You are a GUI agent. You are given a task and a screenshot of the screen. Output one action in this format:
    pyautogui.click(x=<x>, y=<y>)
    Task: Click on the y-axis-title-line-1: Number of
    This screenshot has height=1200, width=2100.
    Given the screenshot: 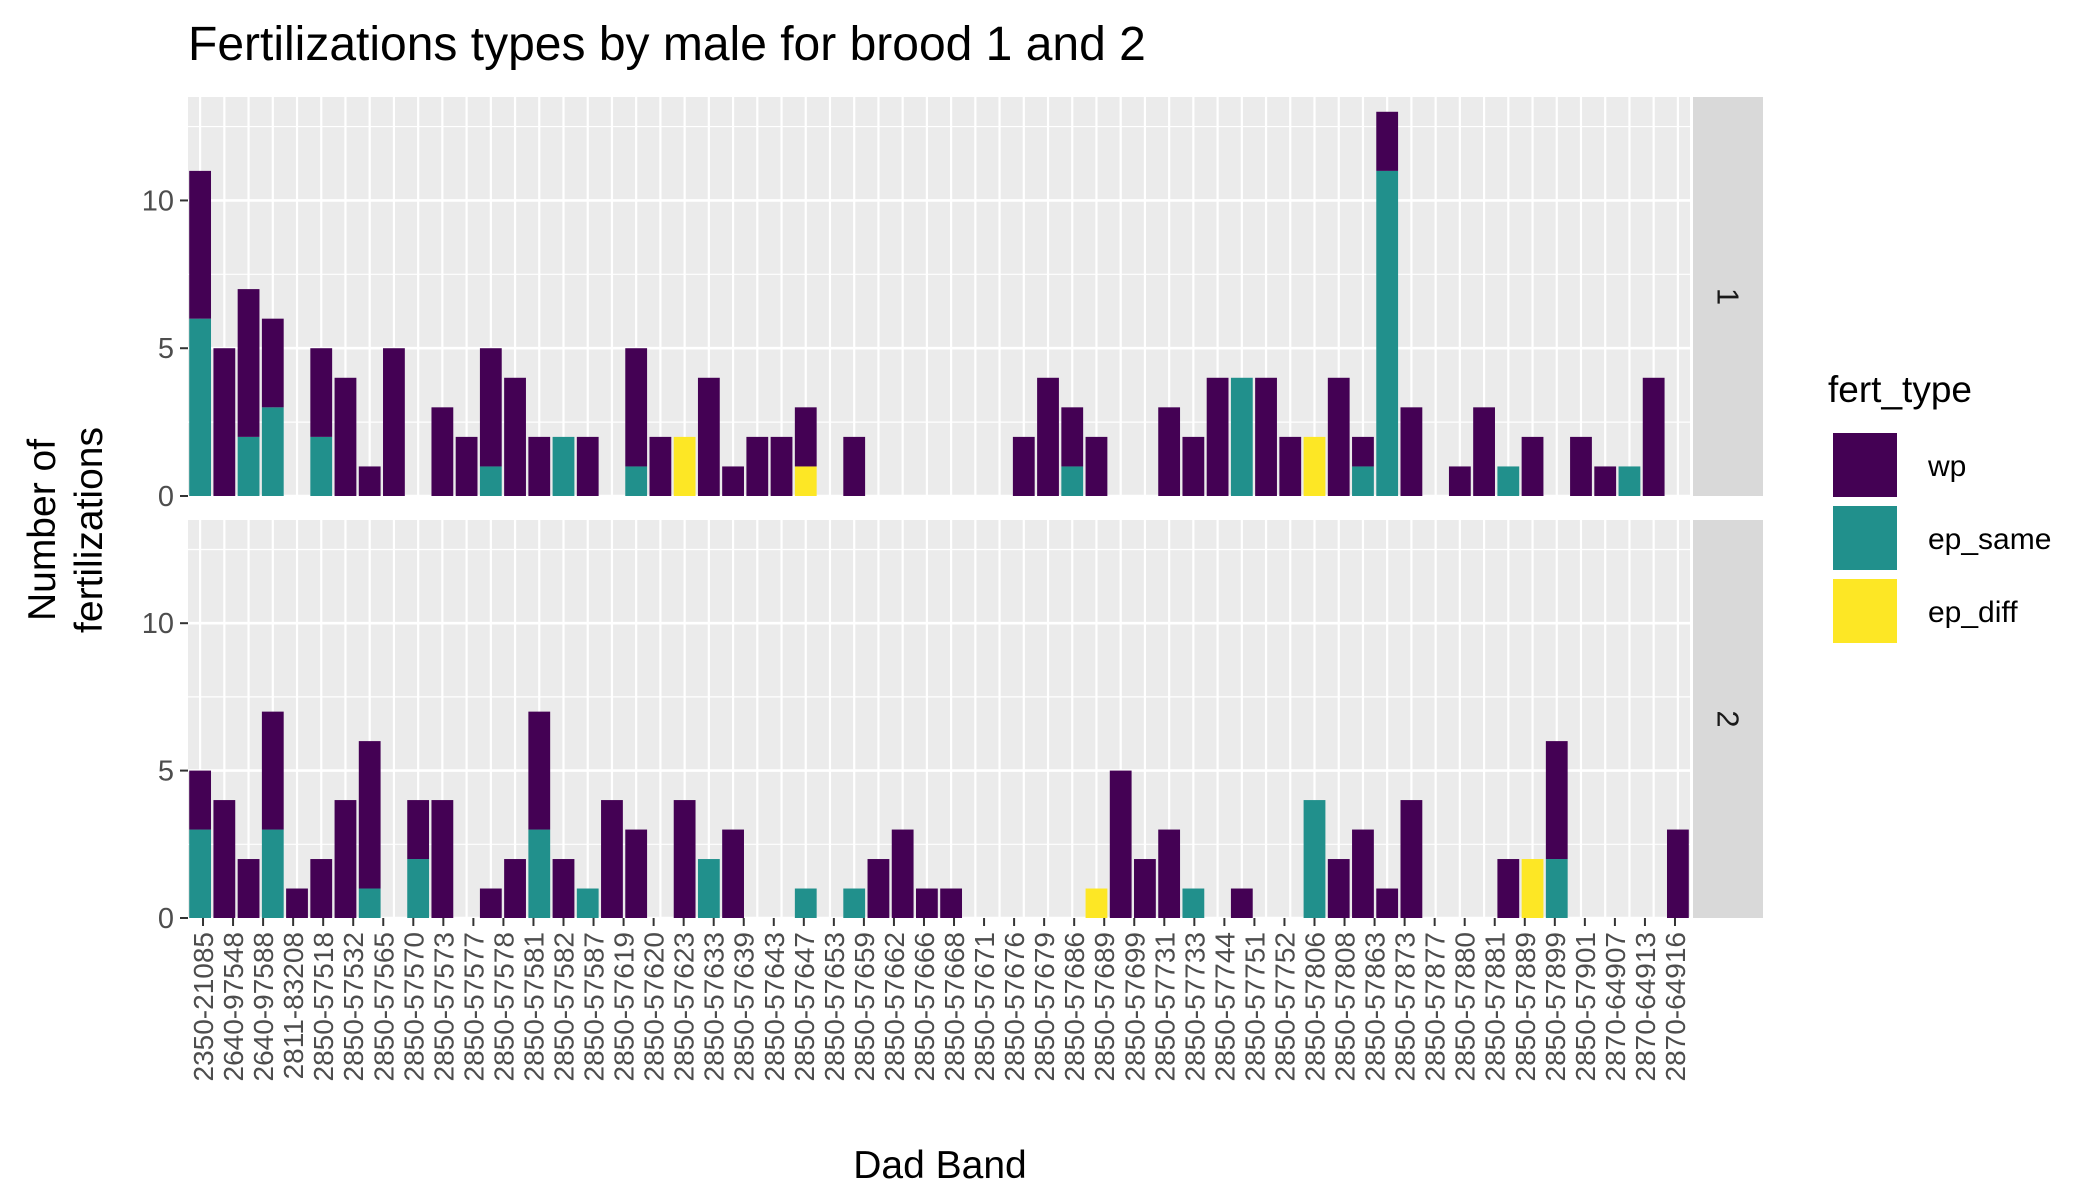 What is the action you would take?
    pyautogui.click(x=42, y=530)
    